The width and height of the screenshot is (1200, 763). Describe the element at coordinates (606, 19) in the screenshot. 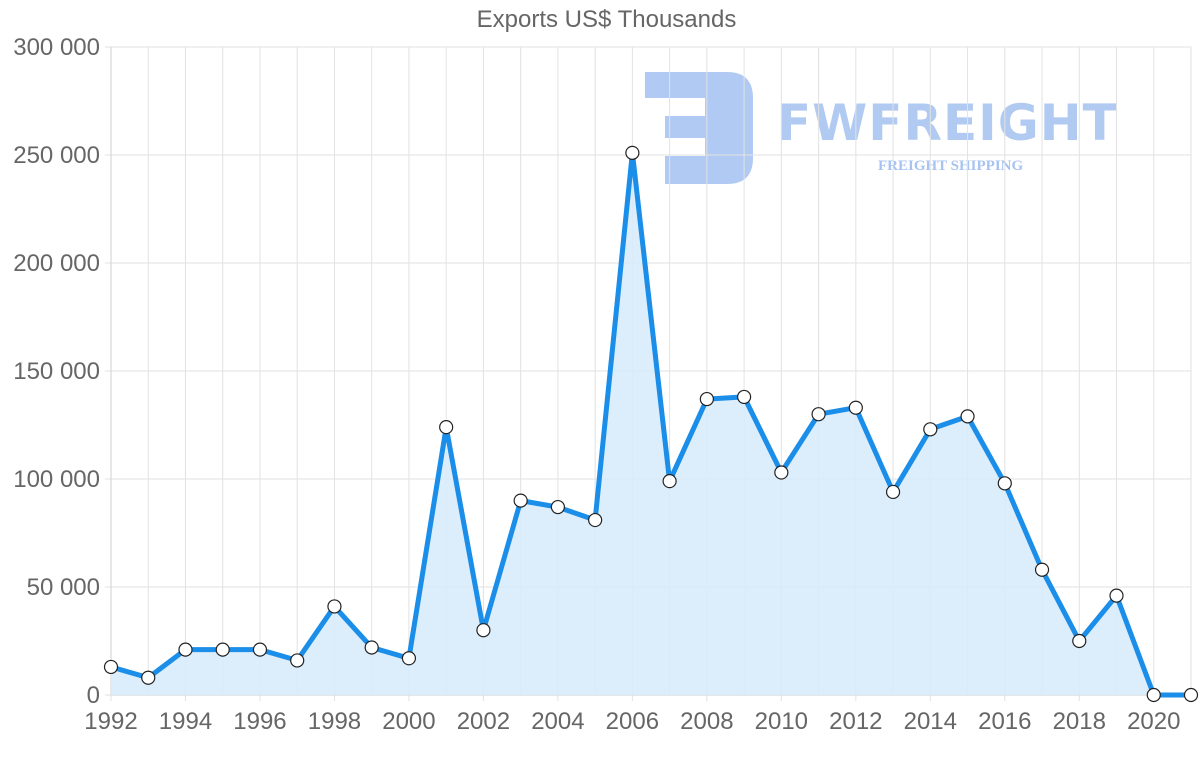

I see `chart-title: Exports US$ Thousands` at that location.